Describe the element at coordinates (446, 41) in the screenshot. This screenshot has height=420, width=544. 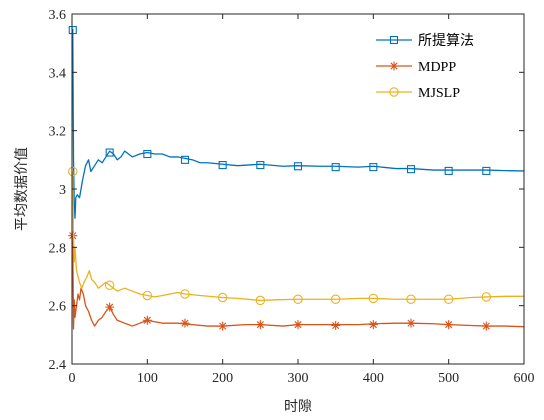
I see `legend-label-1: 所提算法` at that location.